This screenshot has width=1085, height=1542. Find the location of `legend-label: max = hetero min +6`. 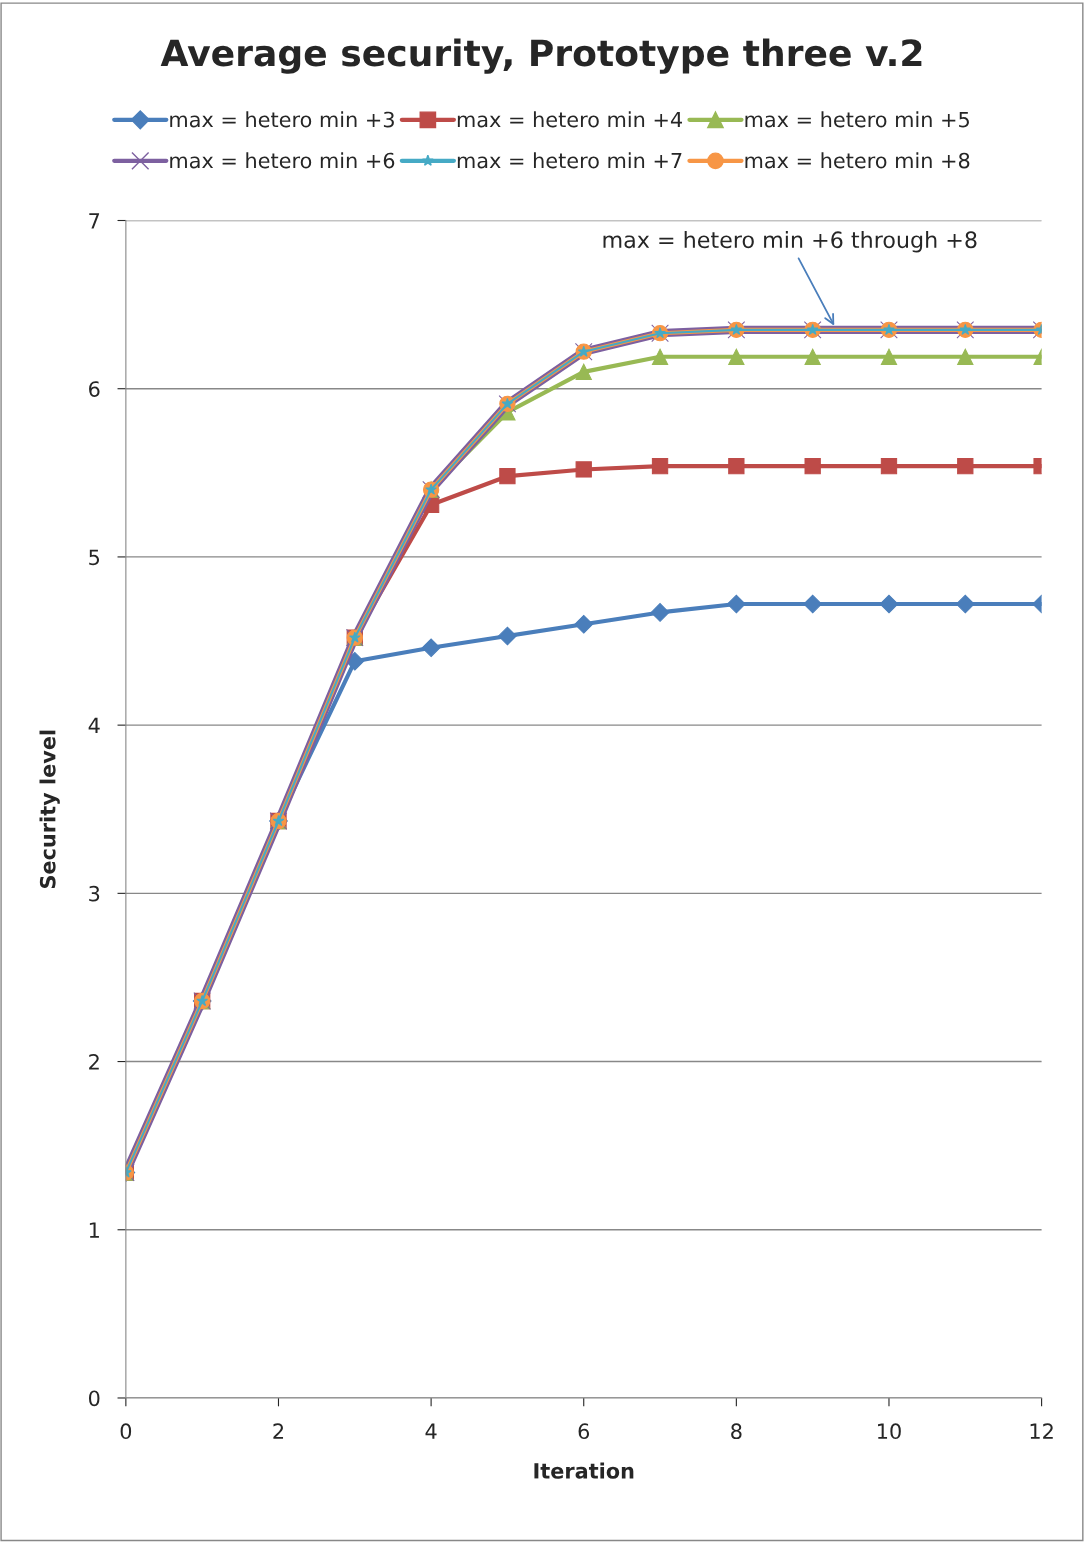

legend-label: max = hetero min +6 is located at coordinates (282, 160).